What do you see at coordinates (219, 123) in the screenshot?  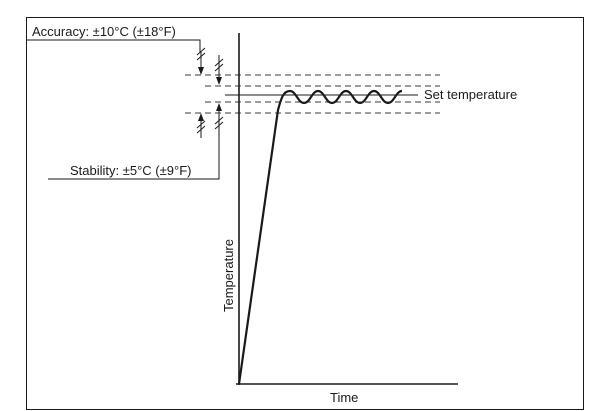 I see `stability-break-mark-bottom` at bounding box center [219, 123].